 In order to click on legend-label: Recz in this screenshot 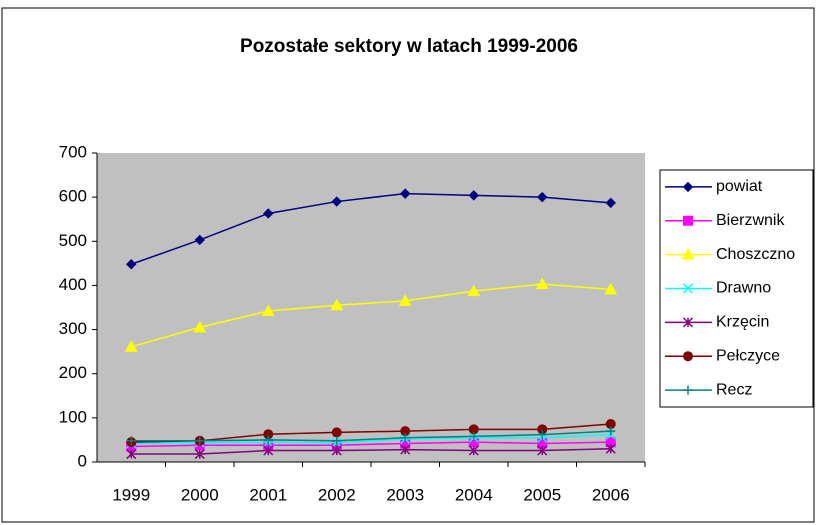, I will do `click(734, 389)`.